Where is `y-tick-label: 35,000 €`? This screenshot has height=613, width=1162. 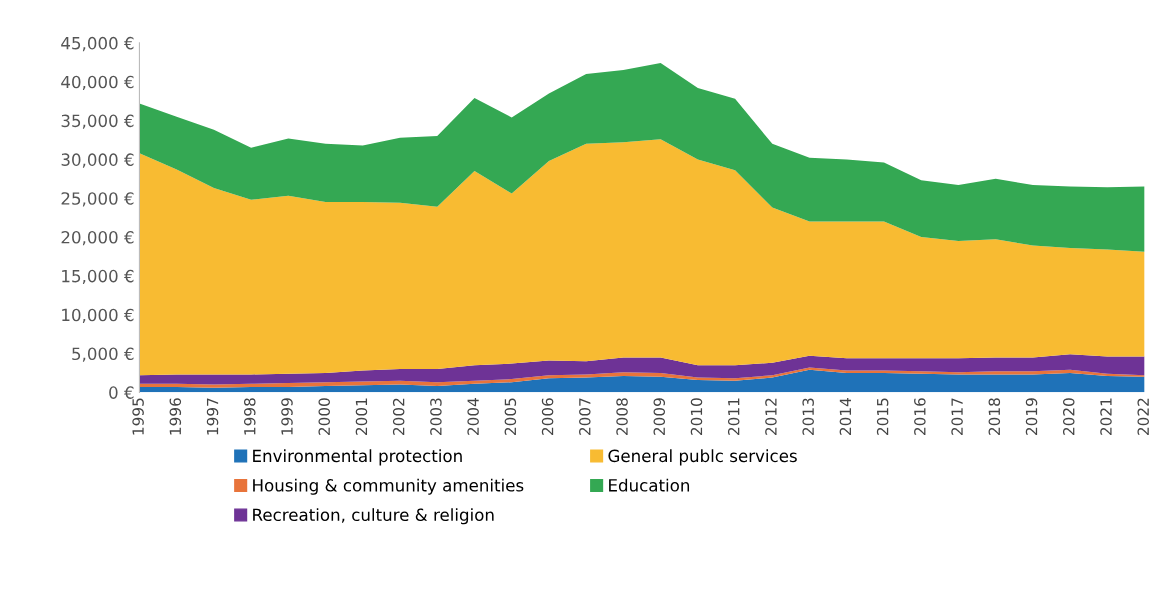 y-tick-label: 35,000 € is located at coordinates (97, 121).